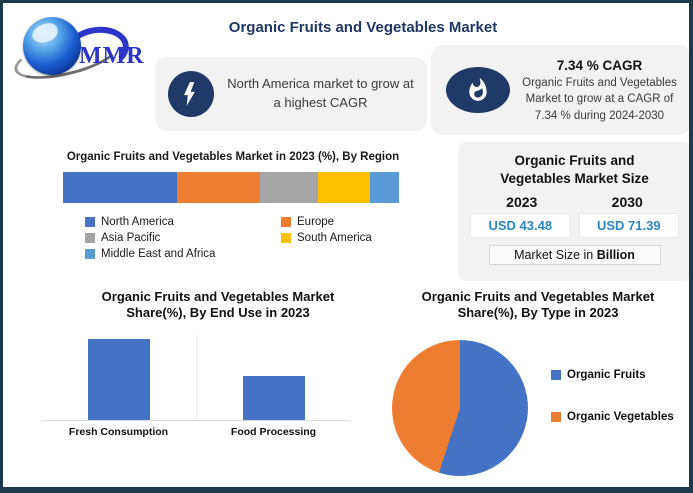 The width and height of the screenshot is (693, 493). I want to click on market-size-title-line2: Vegetables Market Size, so click(574, 178).